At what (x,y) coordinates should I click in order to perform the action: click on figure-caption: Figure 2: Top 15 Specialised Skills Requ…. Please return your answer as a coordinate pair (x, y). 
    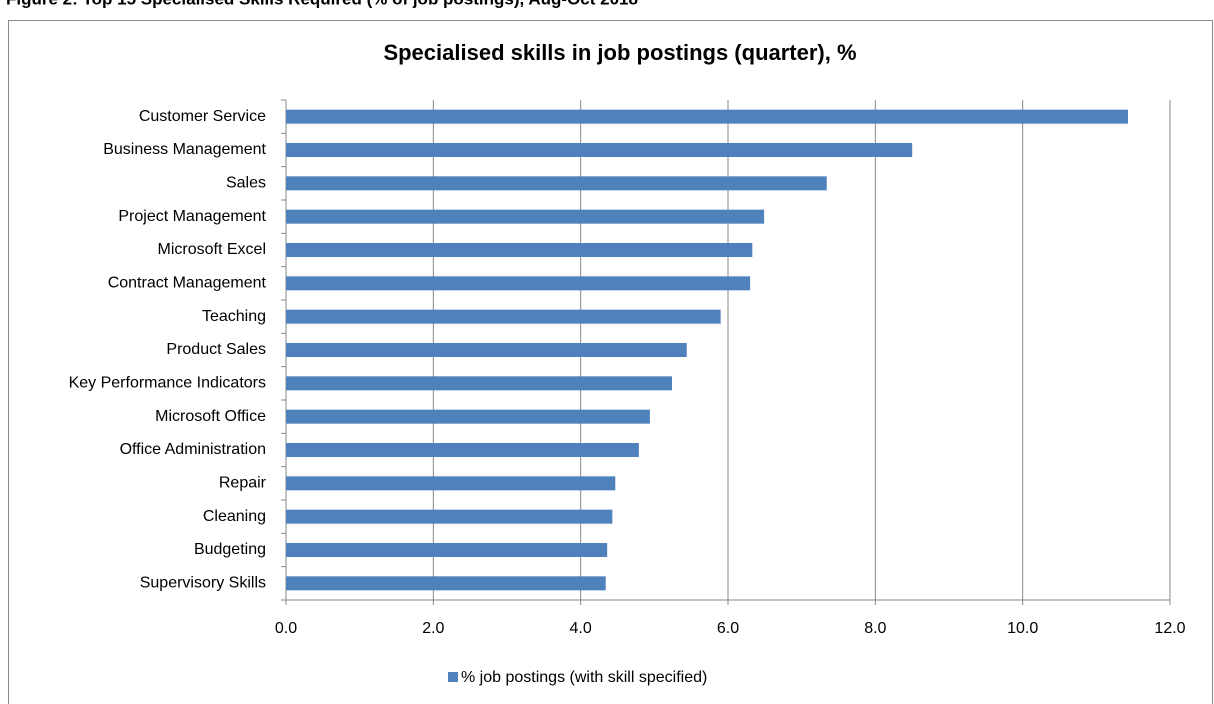
    Looking at the image, I should click on (322, 4).